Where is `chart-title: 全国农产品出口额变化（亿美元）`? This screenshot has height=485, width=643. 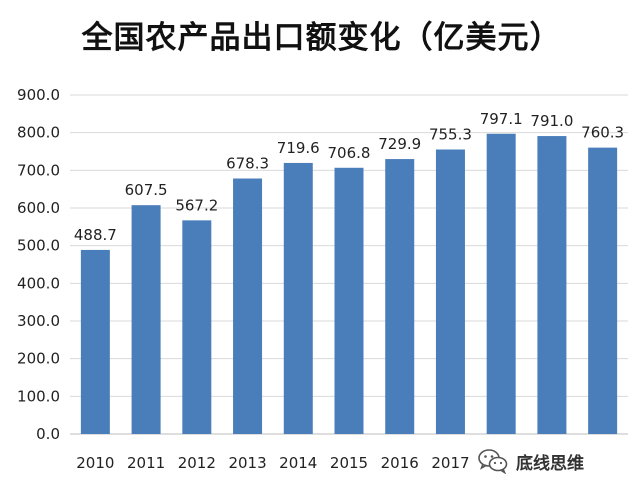 chart-title: 全国农产品出口额变化（亿美元） is located at coordinates (321, 38).